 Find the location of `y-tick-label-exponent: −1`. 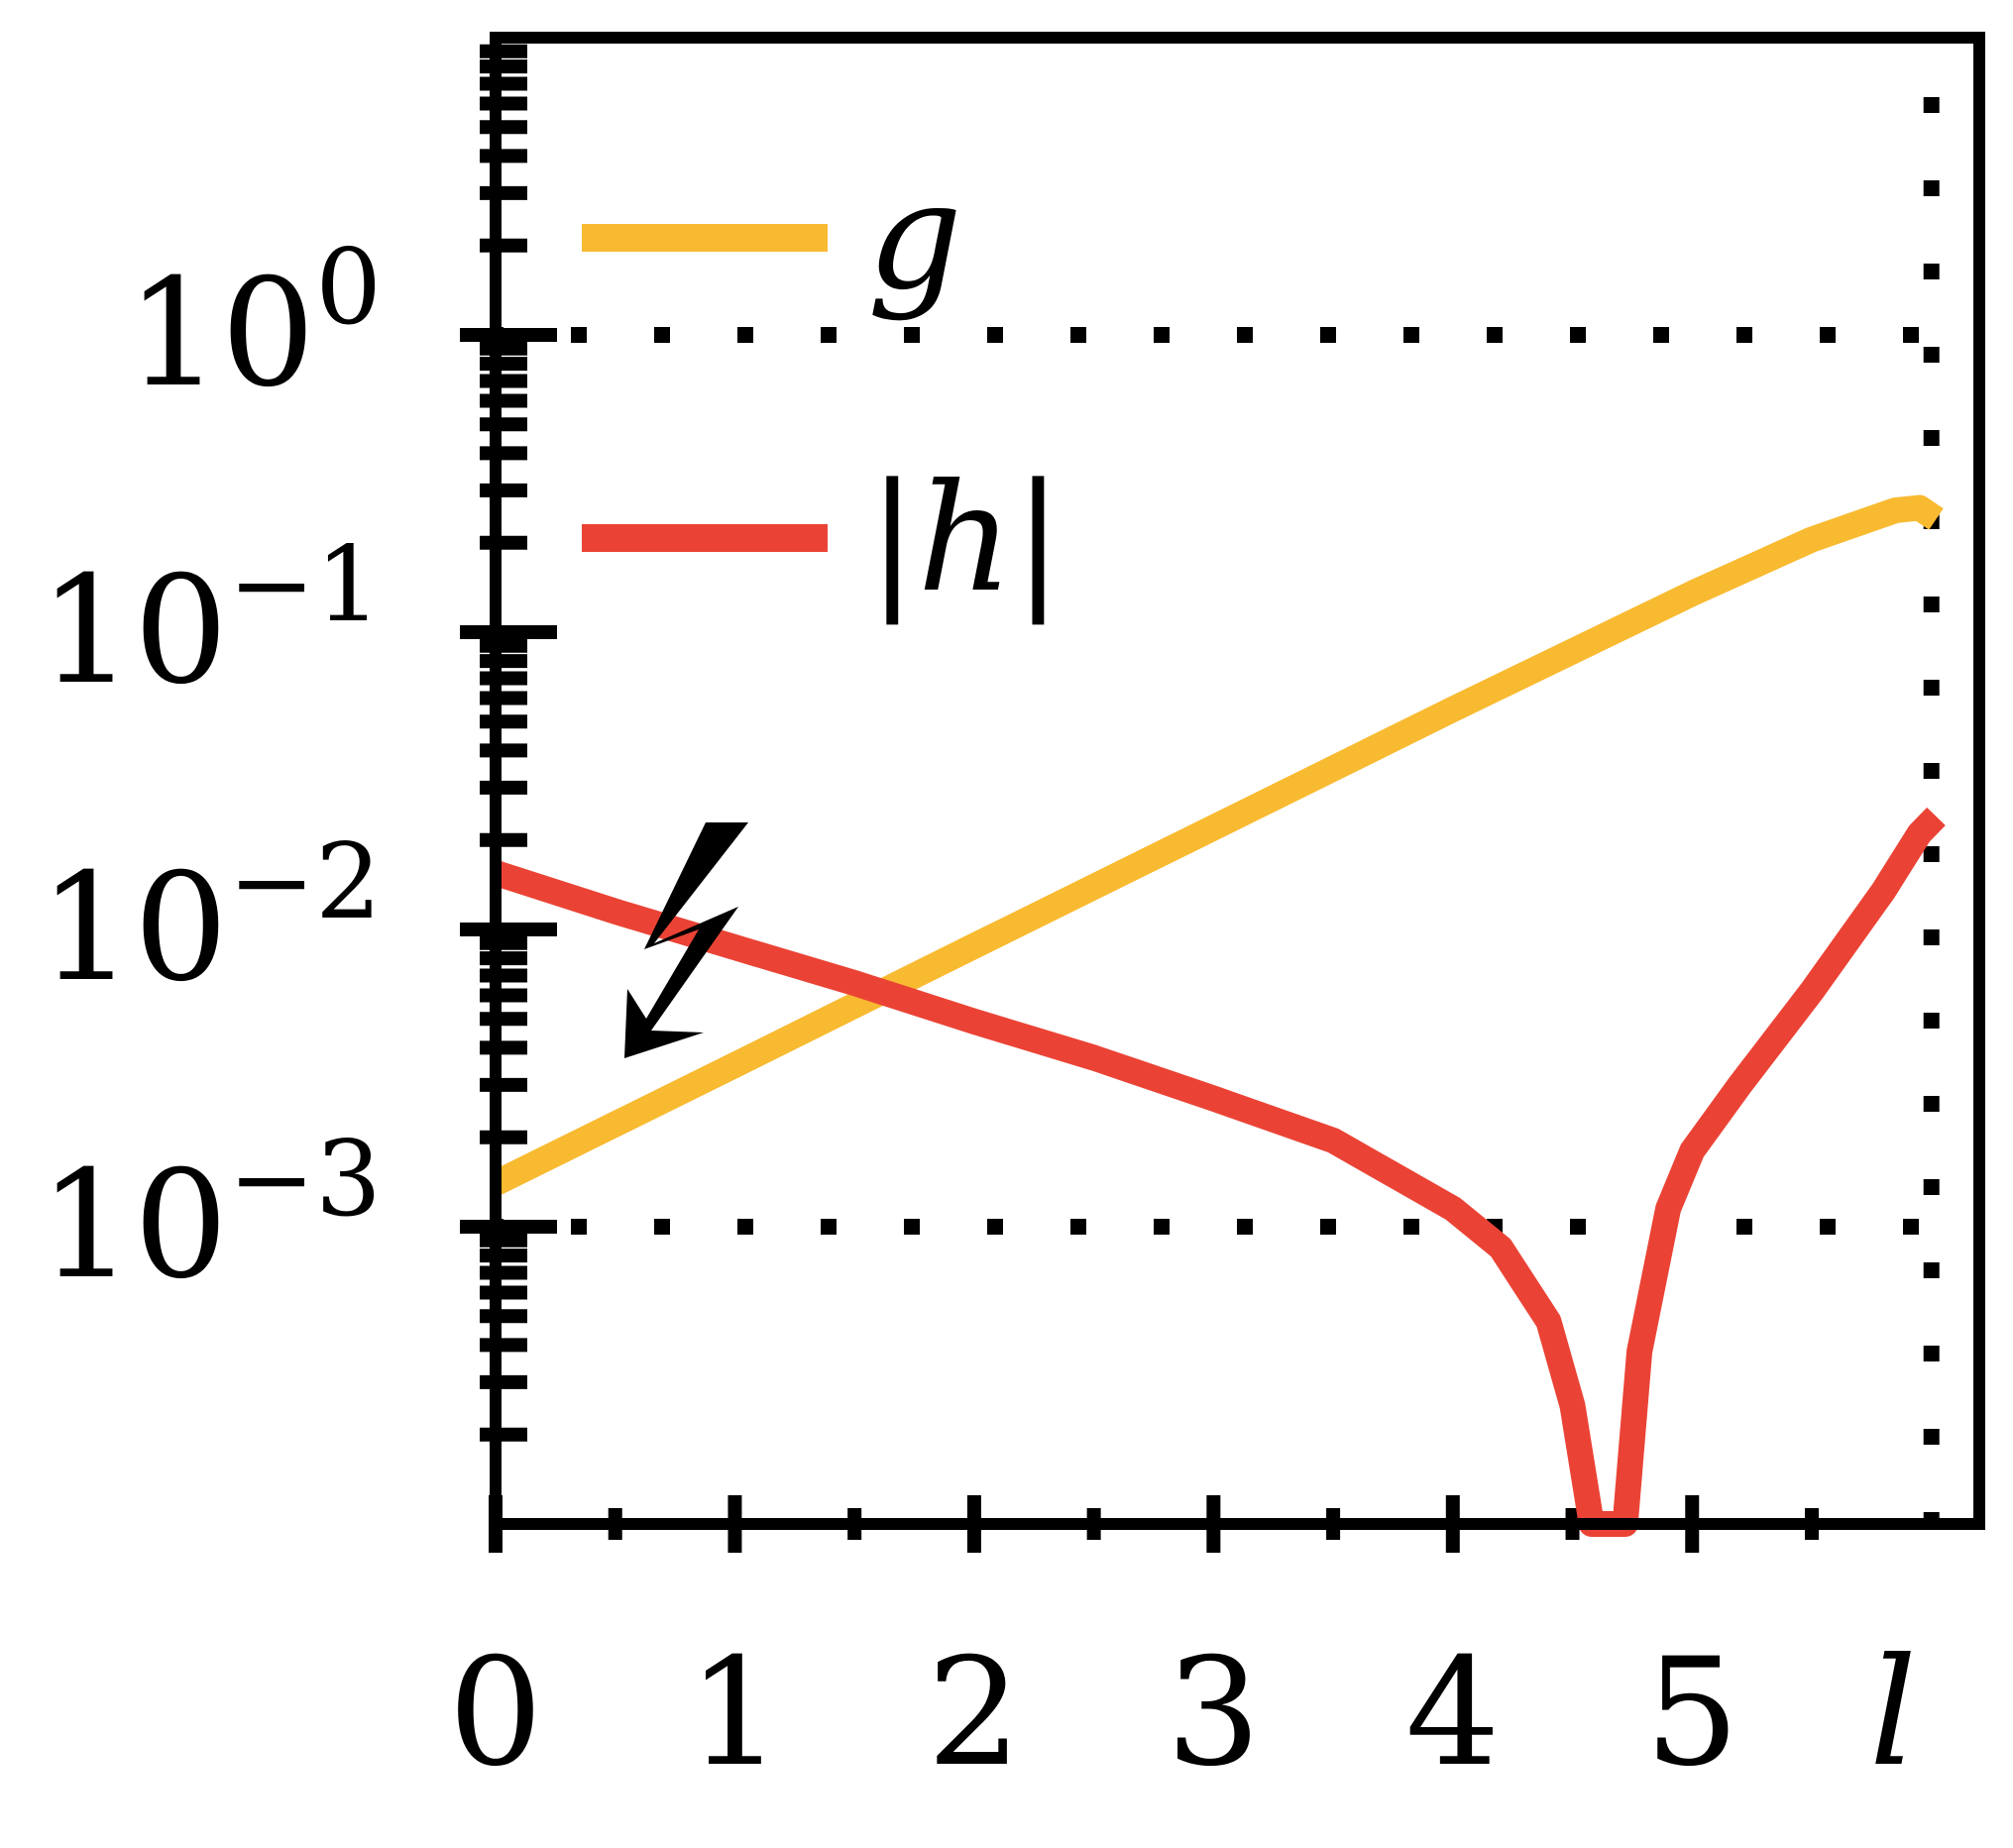

y-tick-label-exponent: −1 is located at coordinates (305, 585).